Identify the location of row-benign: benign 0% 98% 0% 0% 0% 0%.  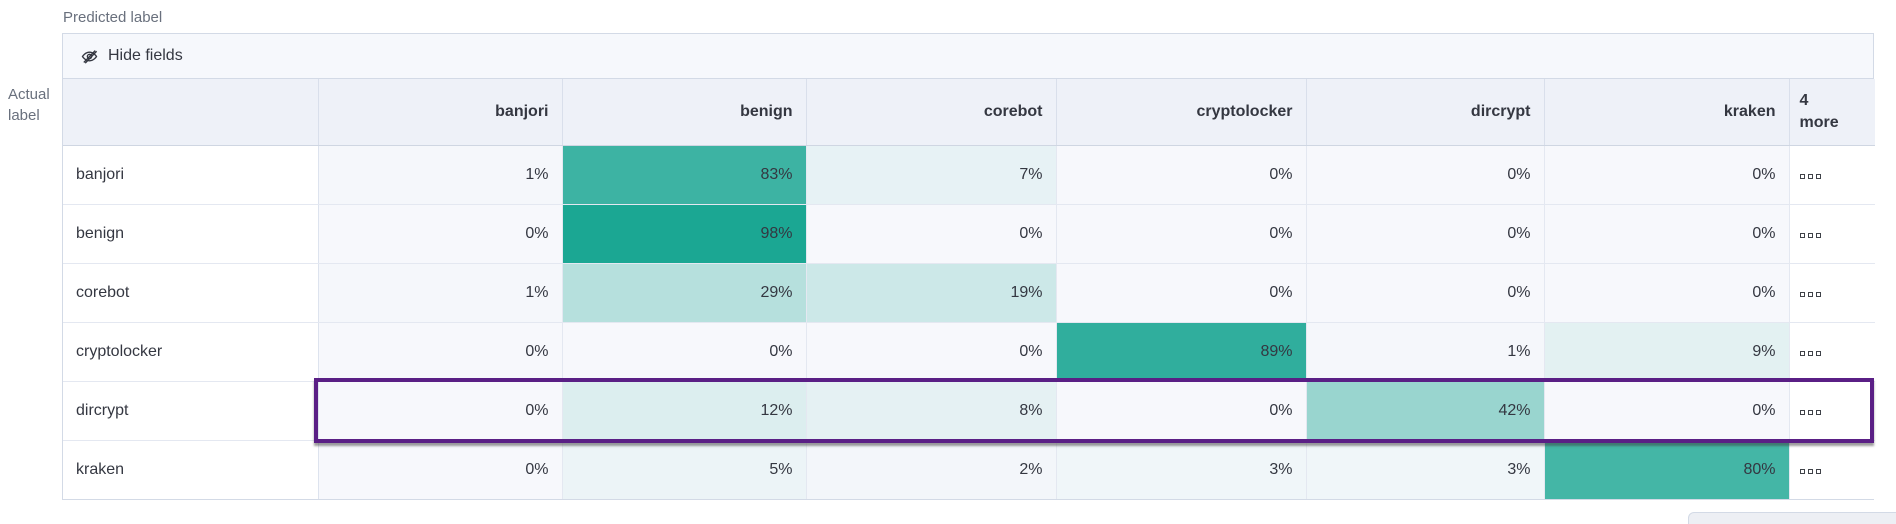
(969, 234).